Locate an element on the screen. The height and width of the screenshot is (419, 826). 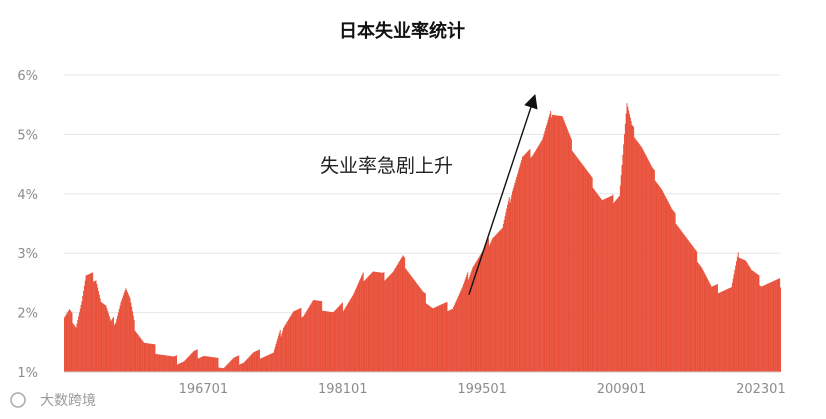
y-tick-label: 2% is located at coordinates (27, 314).